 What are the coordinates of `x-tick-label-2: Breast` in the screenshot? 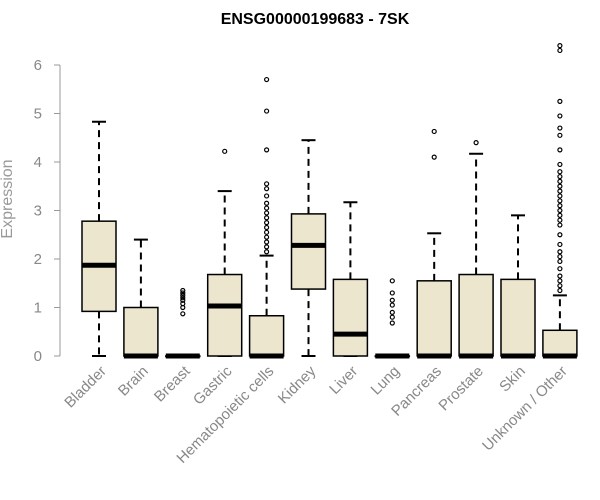 It's located at (172, 383).